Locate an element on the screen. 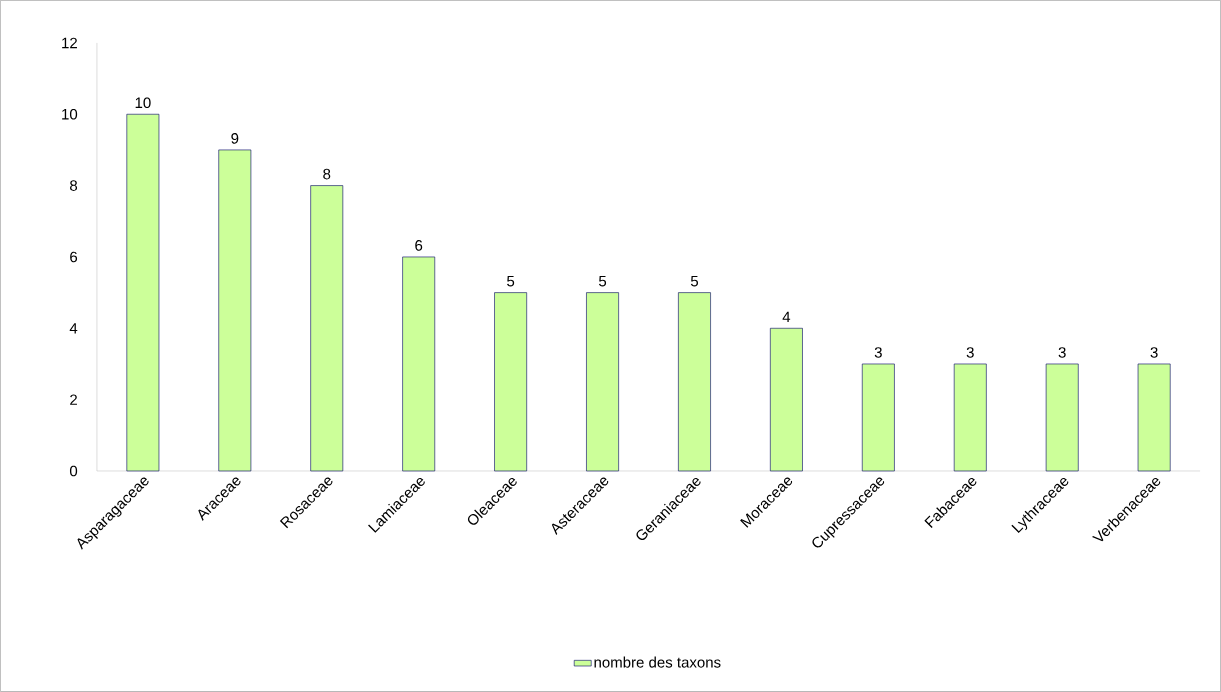  data-label: 6 is located at coordinates (419, 245).